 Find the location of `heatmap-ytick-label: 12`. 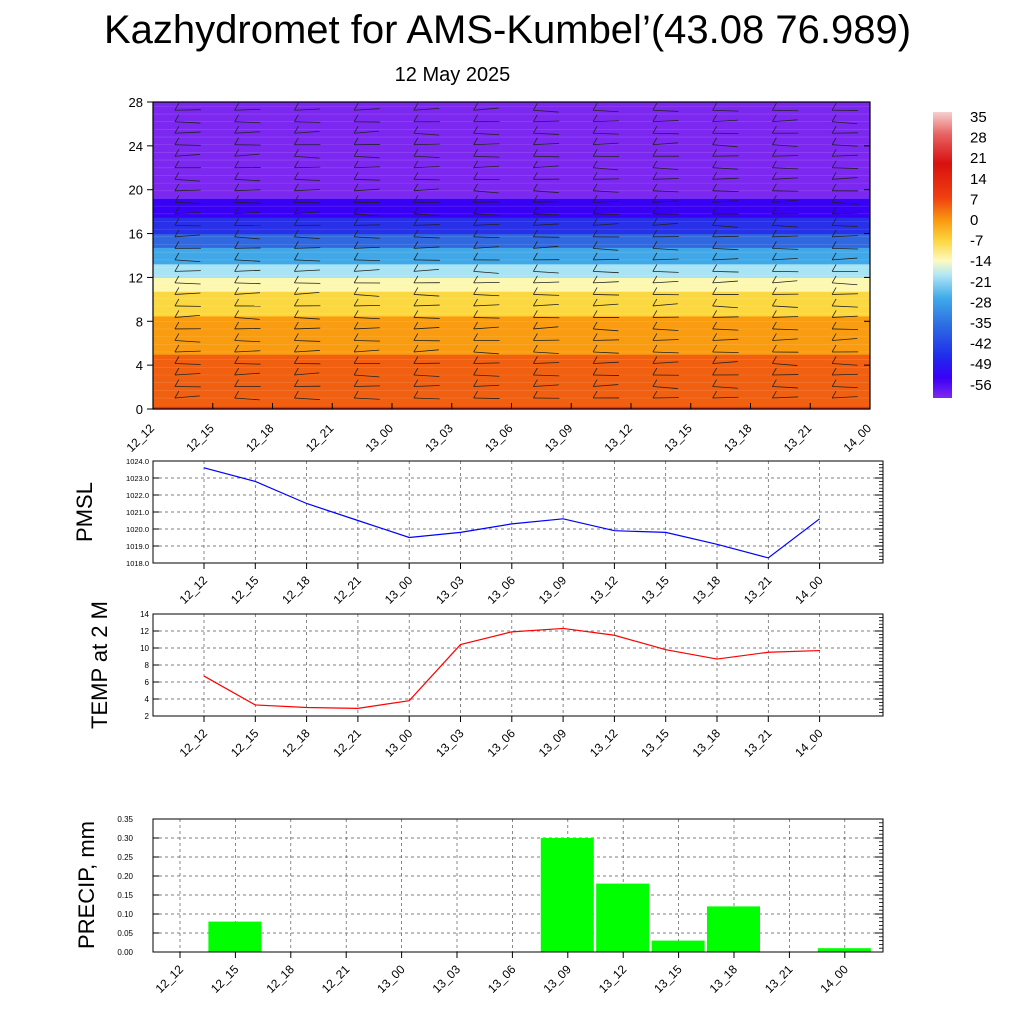

heatmap-ytick-label: 12 is located at coordinates (136, 277).